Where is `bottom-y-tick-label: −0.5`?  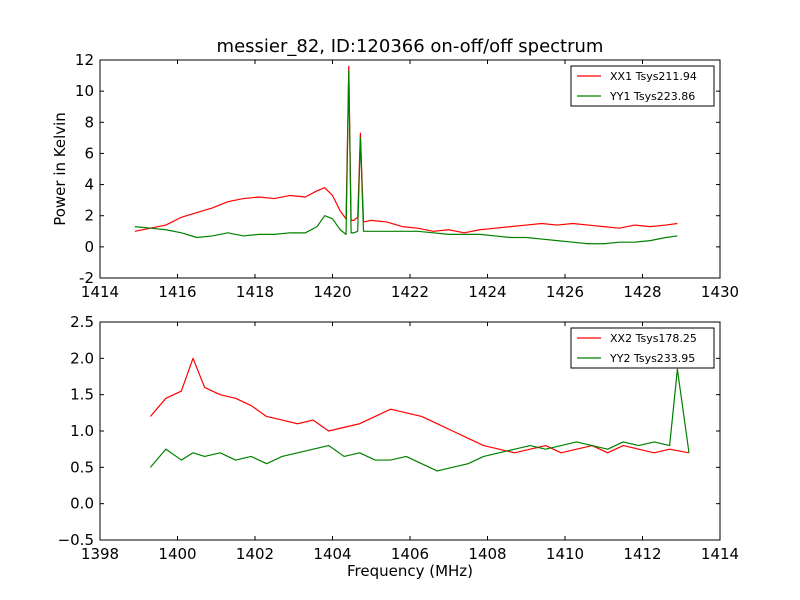
bottom-y-tick-label: −0.5 is located at coordinates (76, 540).